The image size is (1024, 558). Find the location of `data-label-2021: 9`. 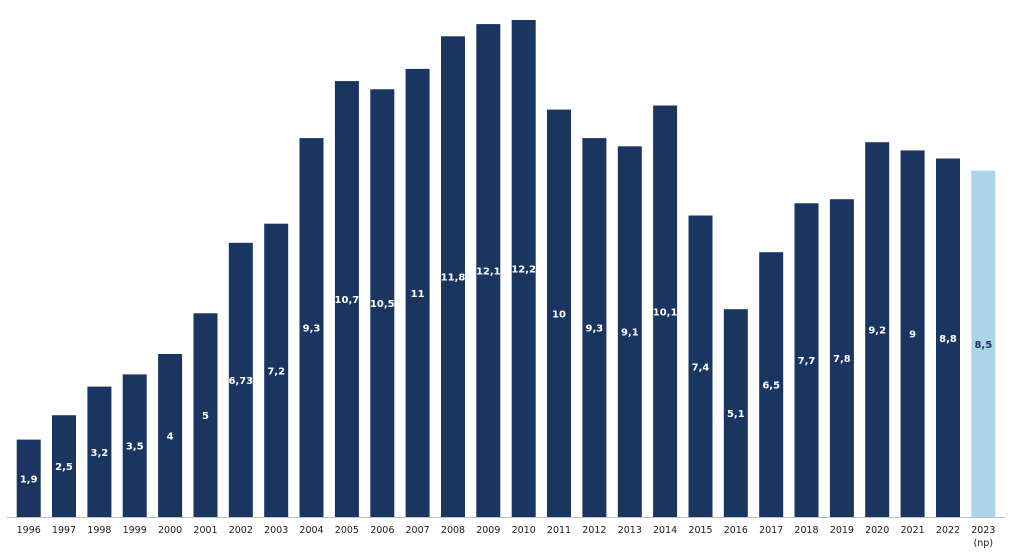

data-label-2021: 9 is located at coordinates (912, 335).